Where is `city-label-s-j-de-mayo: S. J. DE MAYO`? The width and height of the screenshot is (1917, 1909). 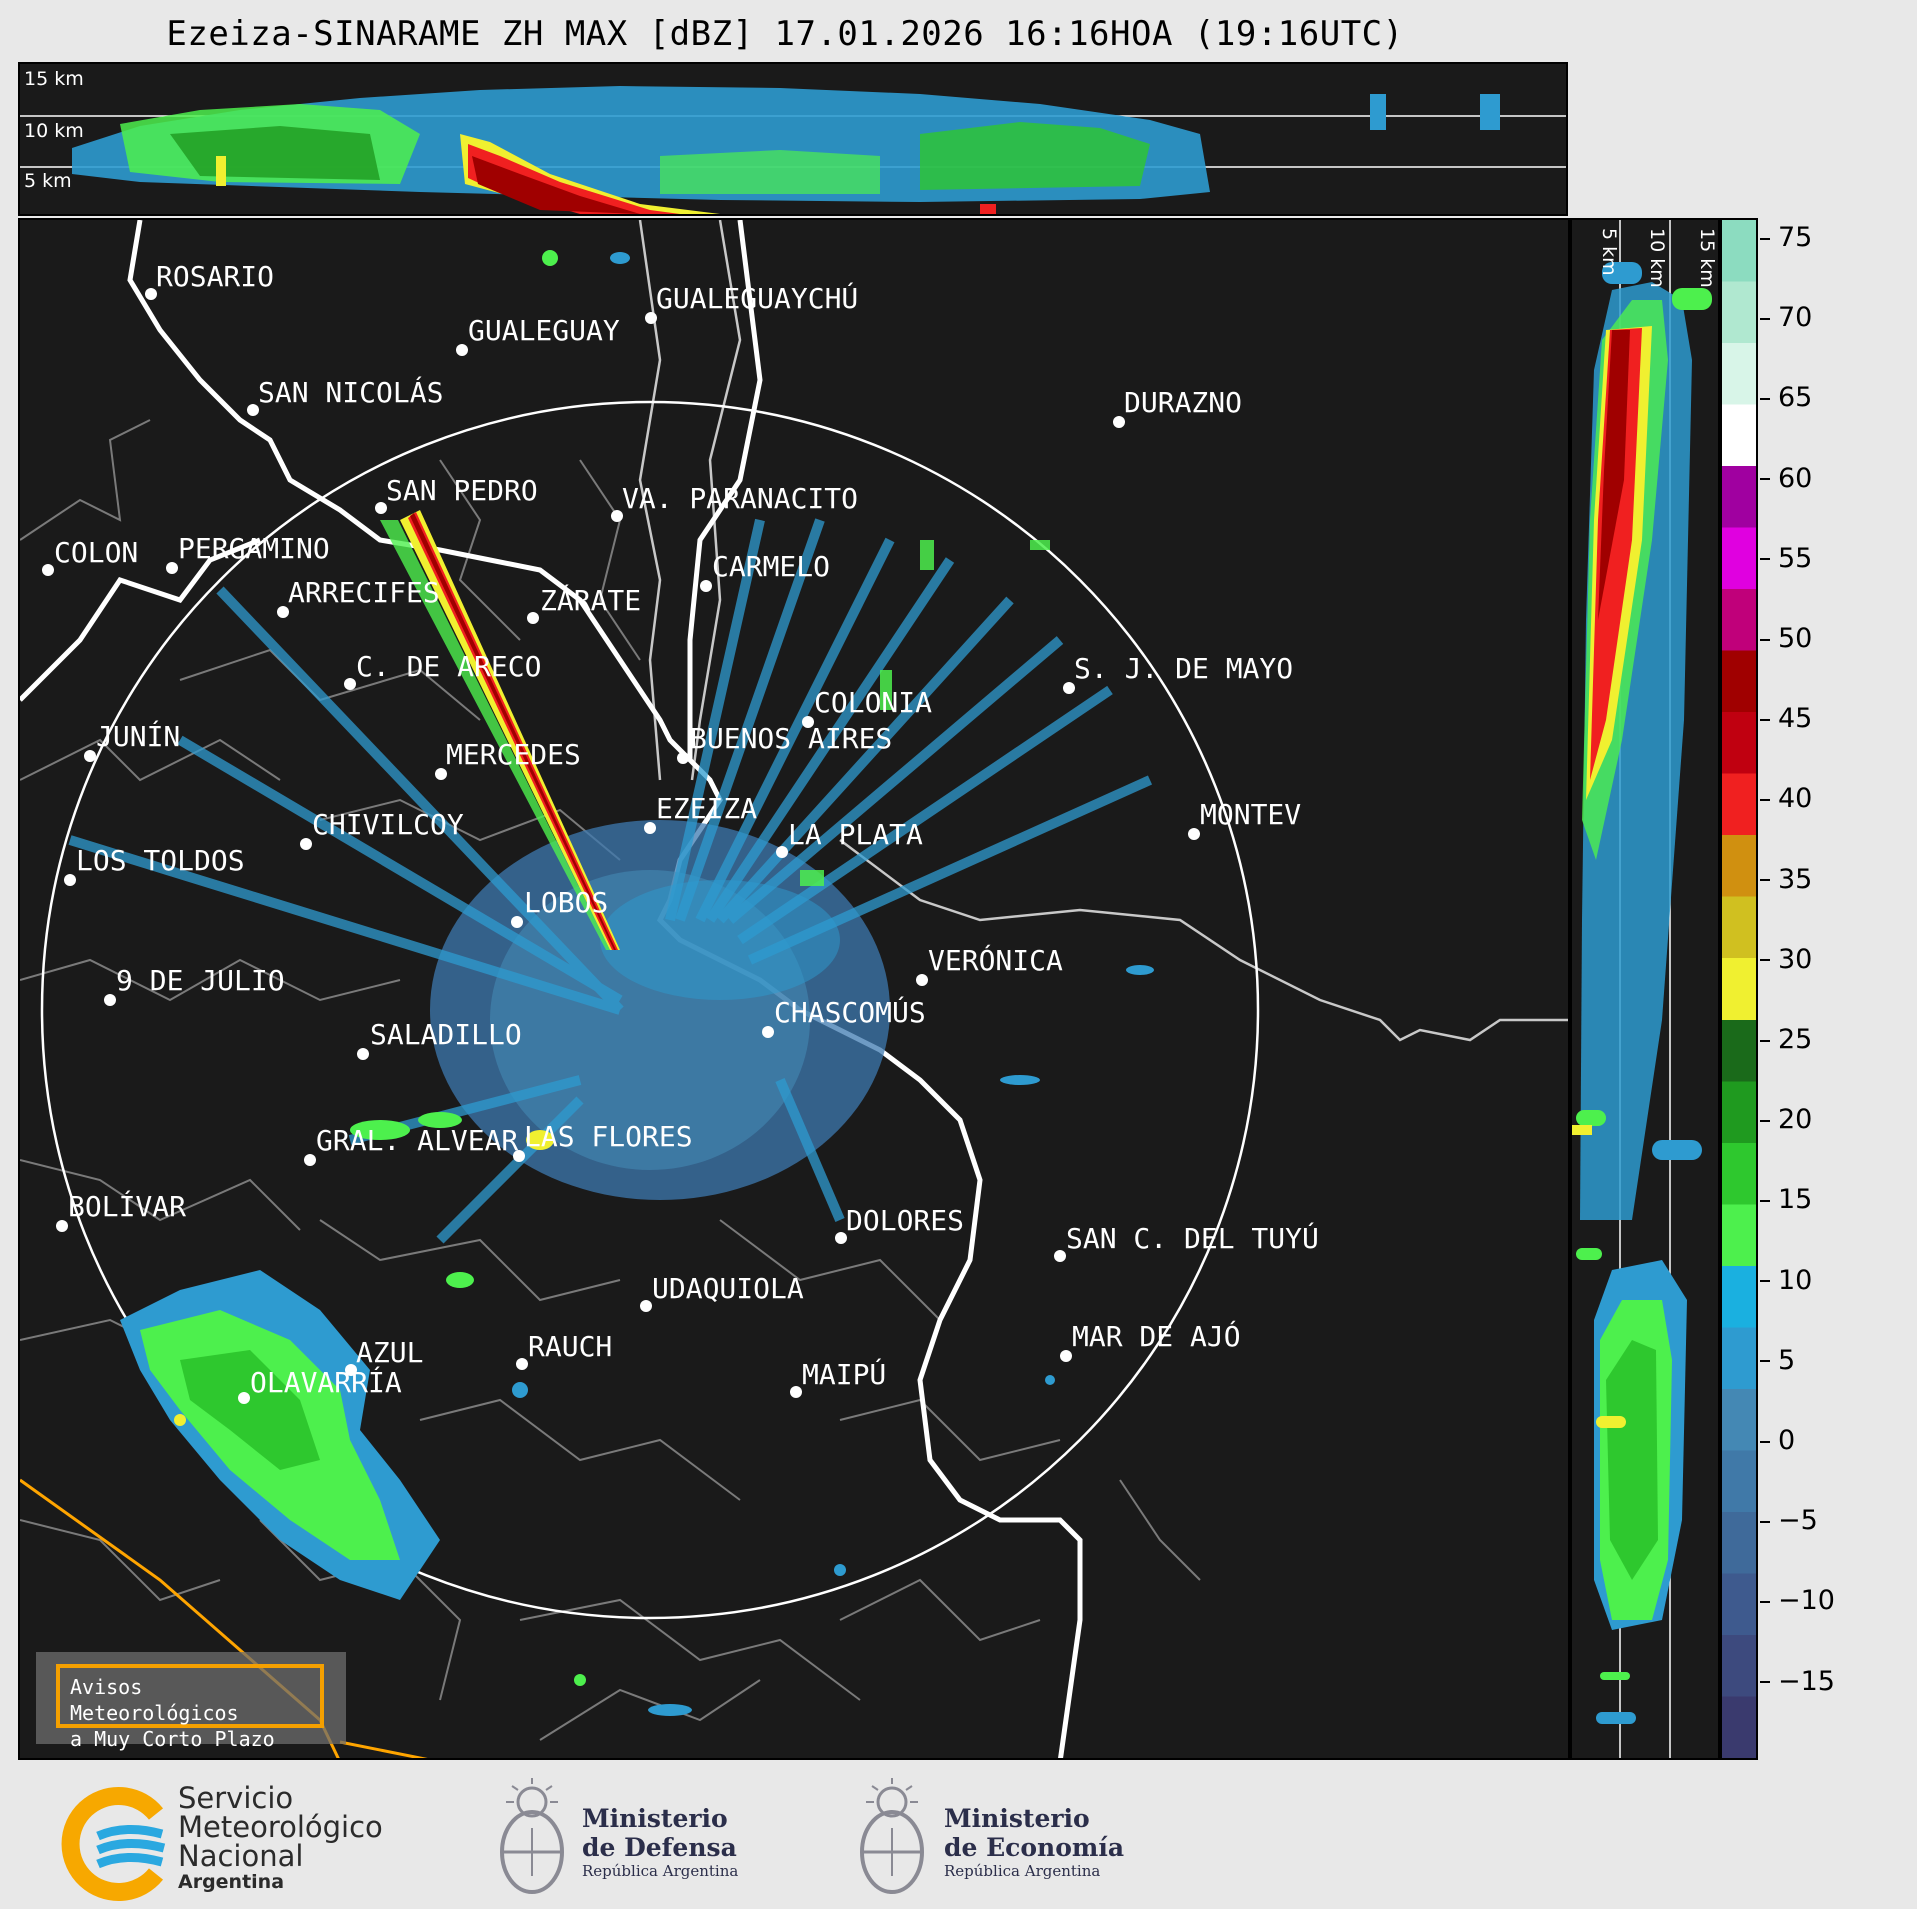 city-label-s-j-de-mayo: S. J. DE MAYO is located at coordinates (1184, 668).